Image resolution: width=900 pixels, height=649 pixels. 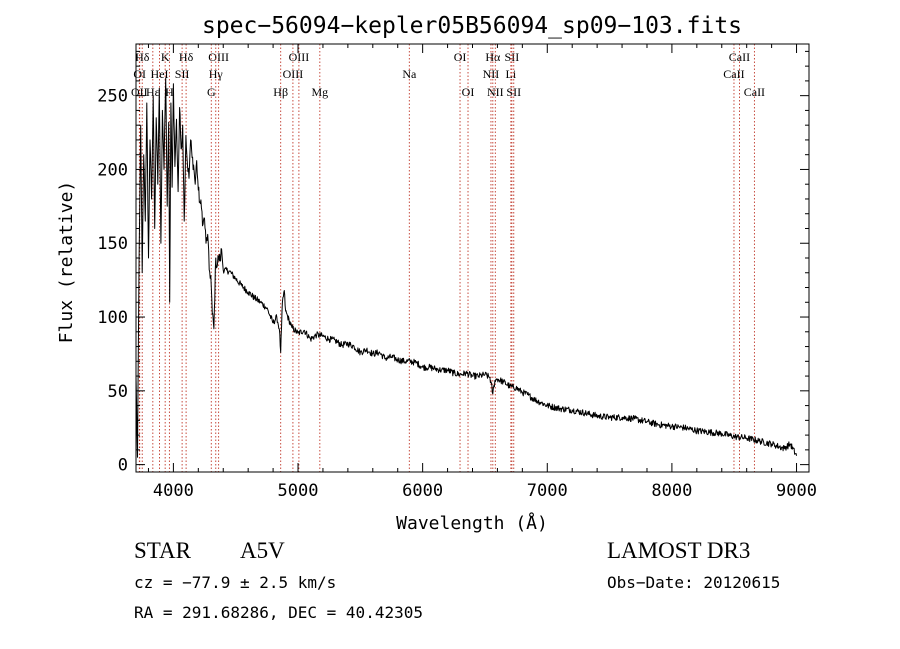 I want to click on y-tick-label: 150, so click(x=112, y=244).